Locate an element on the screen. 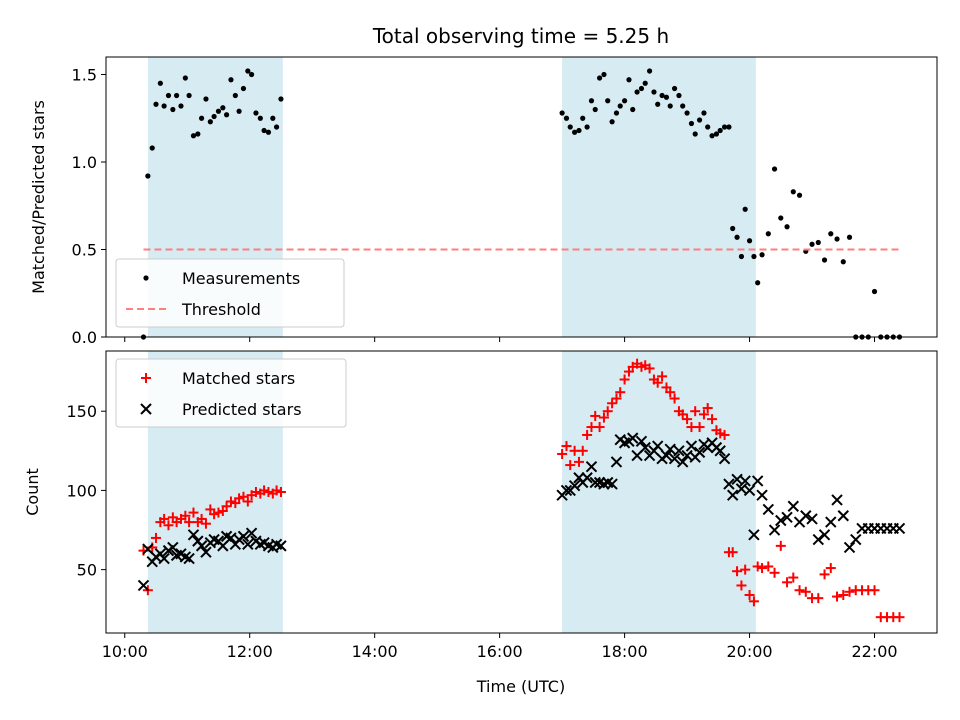 The image size is (960, 720). x-tick-label: 14:00 is located at coordinates (375, 651).